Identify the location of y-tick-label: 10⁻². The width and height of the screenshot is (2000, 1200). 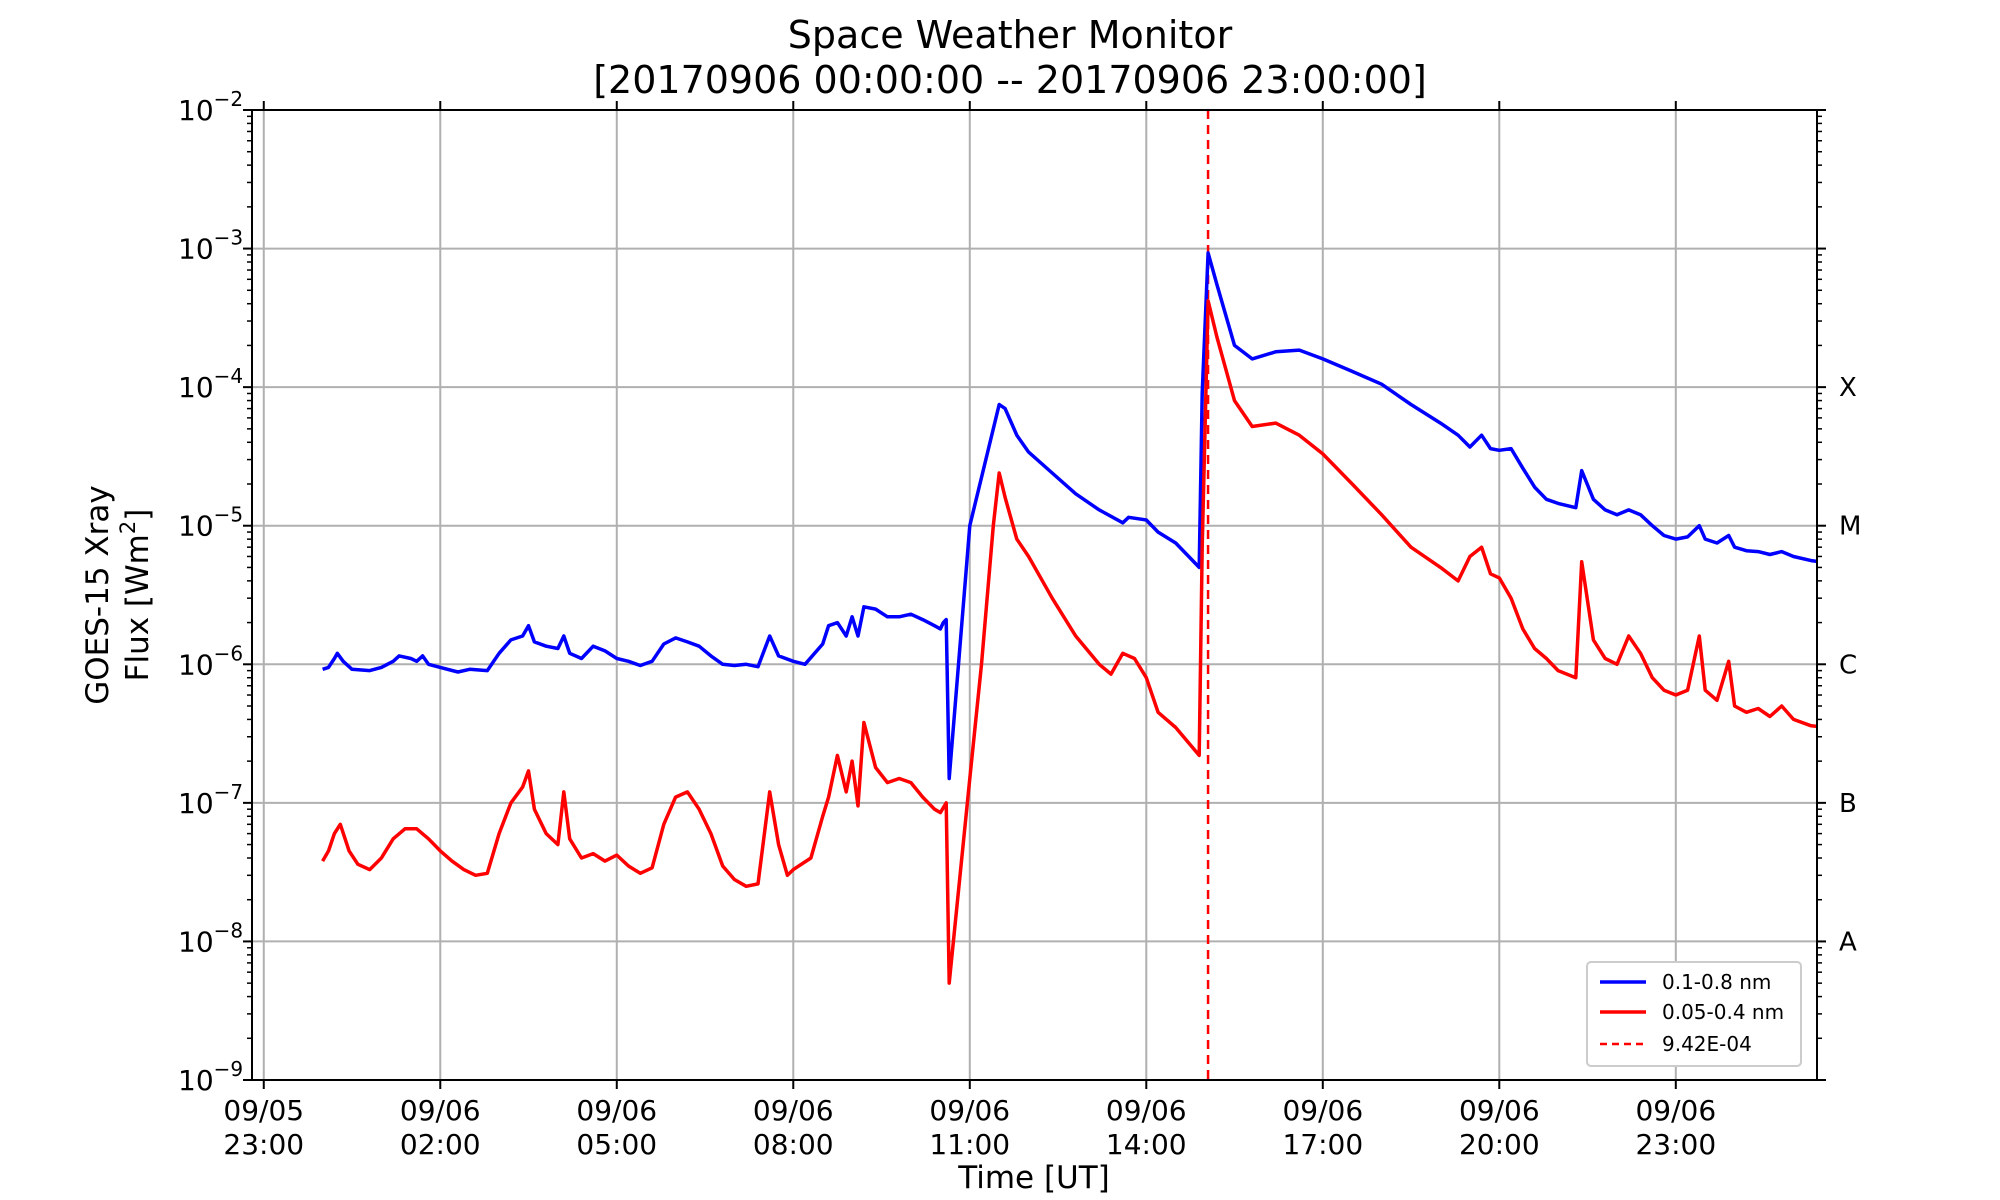
(210, 107).